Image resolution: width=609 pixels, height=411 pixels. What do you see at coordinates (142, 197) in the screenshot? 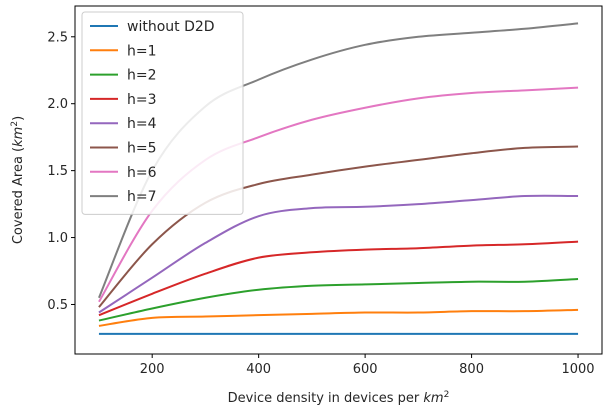
I see `legend-label: h=7` at bounding box center [142, 197].